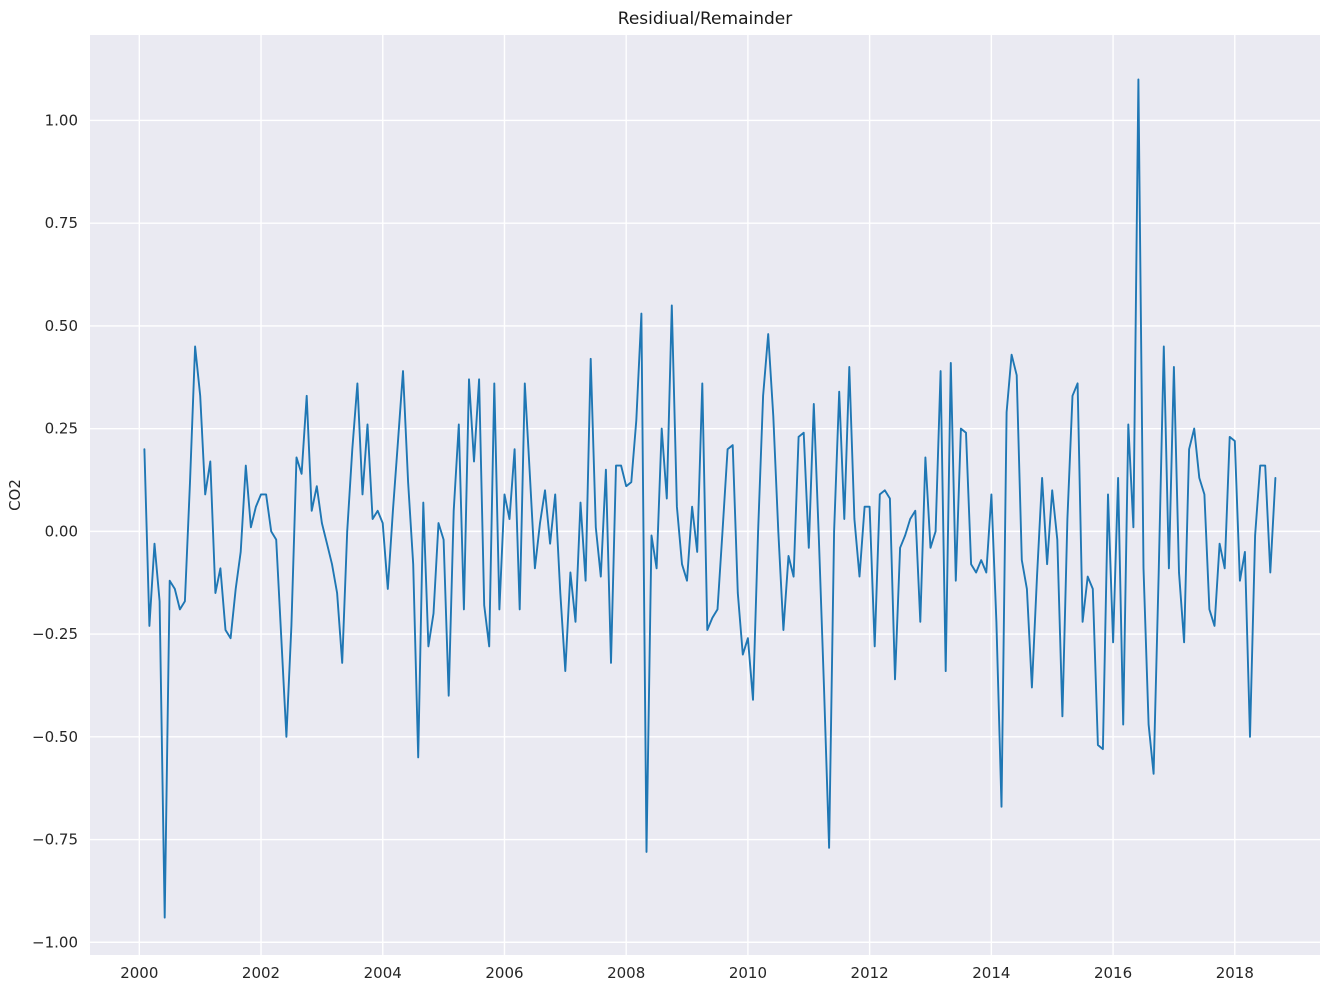 The height and width of the screenshot is (996, 1338). What do you see at coordinates (61, 429) in the screenshot?
I see `y-tick-label: 0.25` at bounding box center [61, 429].